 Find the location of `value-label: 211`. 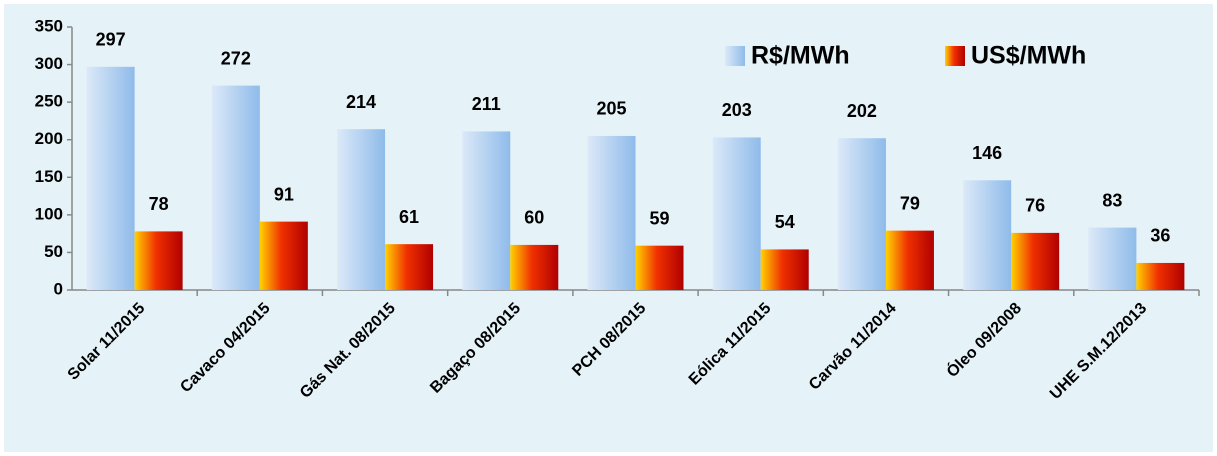

value-label: 211 is located at coordinates (486, 104).